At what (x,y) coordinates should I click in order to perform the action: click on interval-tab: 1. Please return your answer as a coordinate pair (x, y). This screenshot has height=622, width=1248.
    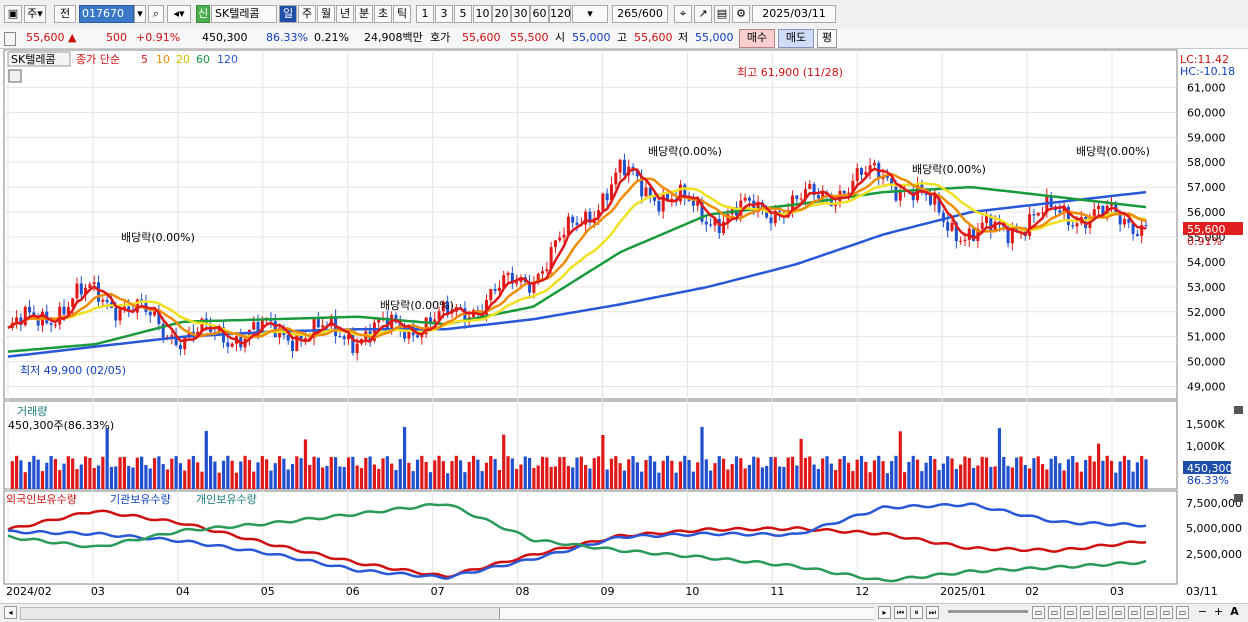
    Looking at the image, I should click on (425, 14).